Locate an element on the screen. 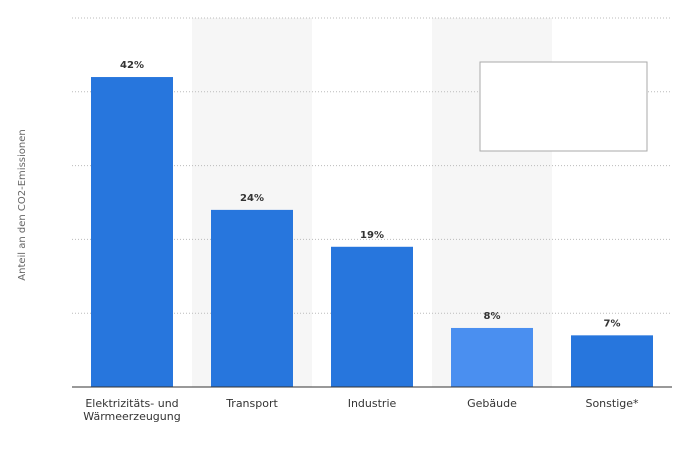  legend-box is located at coordinates (563, 106).